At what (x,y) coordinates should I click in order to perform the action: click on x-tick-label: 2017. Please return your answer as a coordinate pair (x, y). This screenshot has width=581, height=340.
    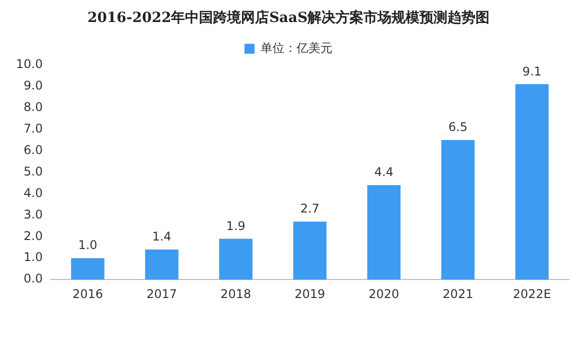
    Looking at the image, I should click on (162, 293).